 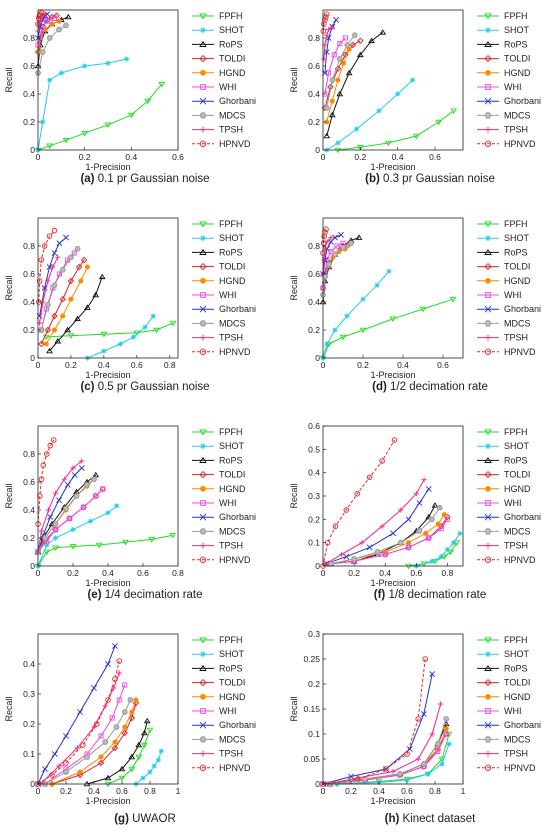 I want to click on legend-label-shot: SHOT, so click(x=232, y=30).